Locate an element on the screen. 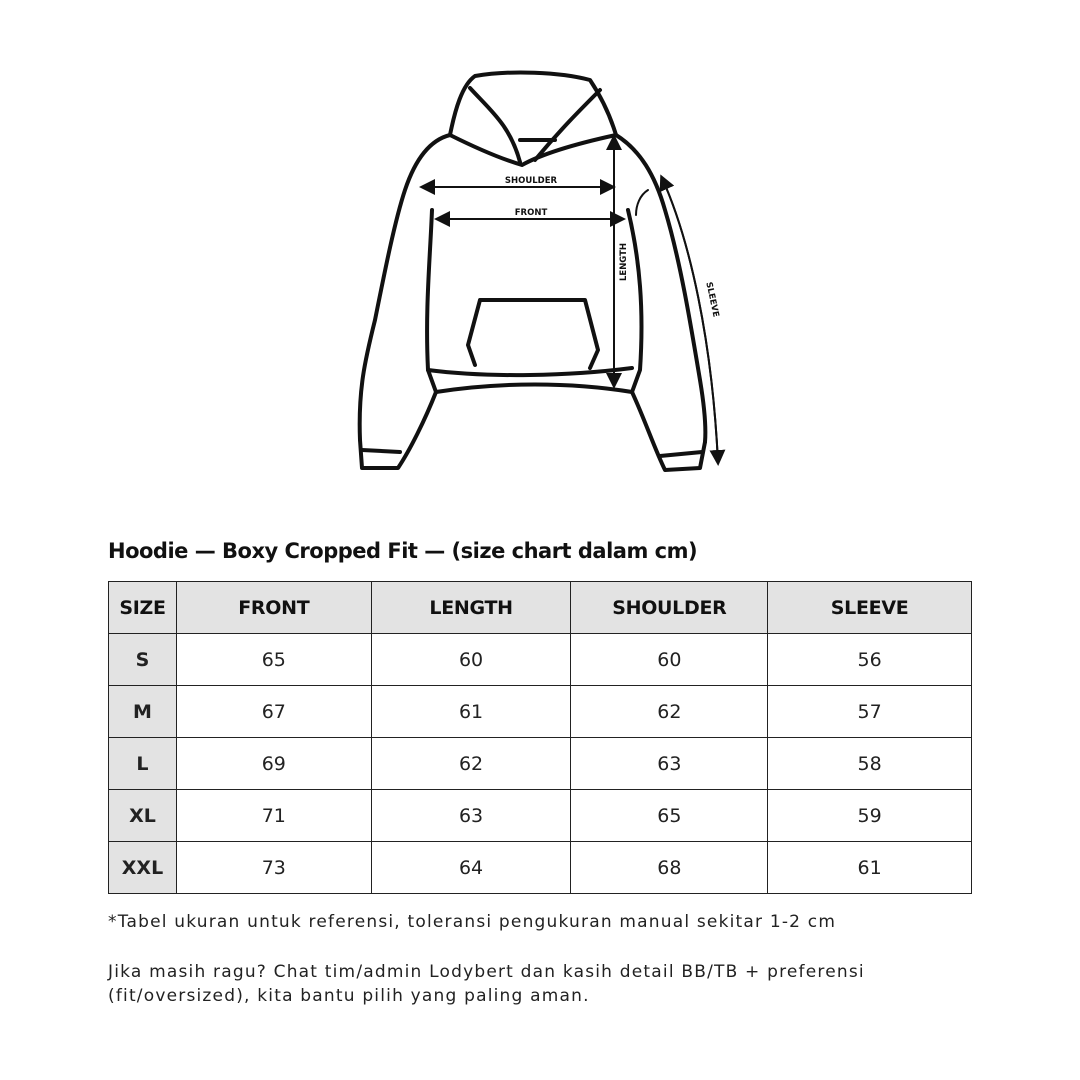 Image resolution: width=1080 pixels, height=1080 pixels. table-row: XL 71 63 65 59 is located at coordinates (540, 815).